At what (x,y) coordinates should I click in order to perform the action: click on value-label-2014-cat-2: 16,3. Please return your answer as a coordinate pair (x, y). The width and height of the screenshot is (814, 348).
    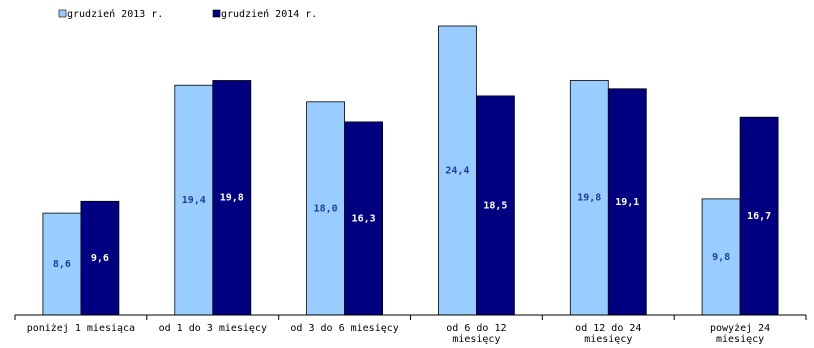
    Looking at the image, I should click on (364, 219).